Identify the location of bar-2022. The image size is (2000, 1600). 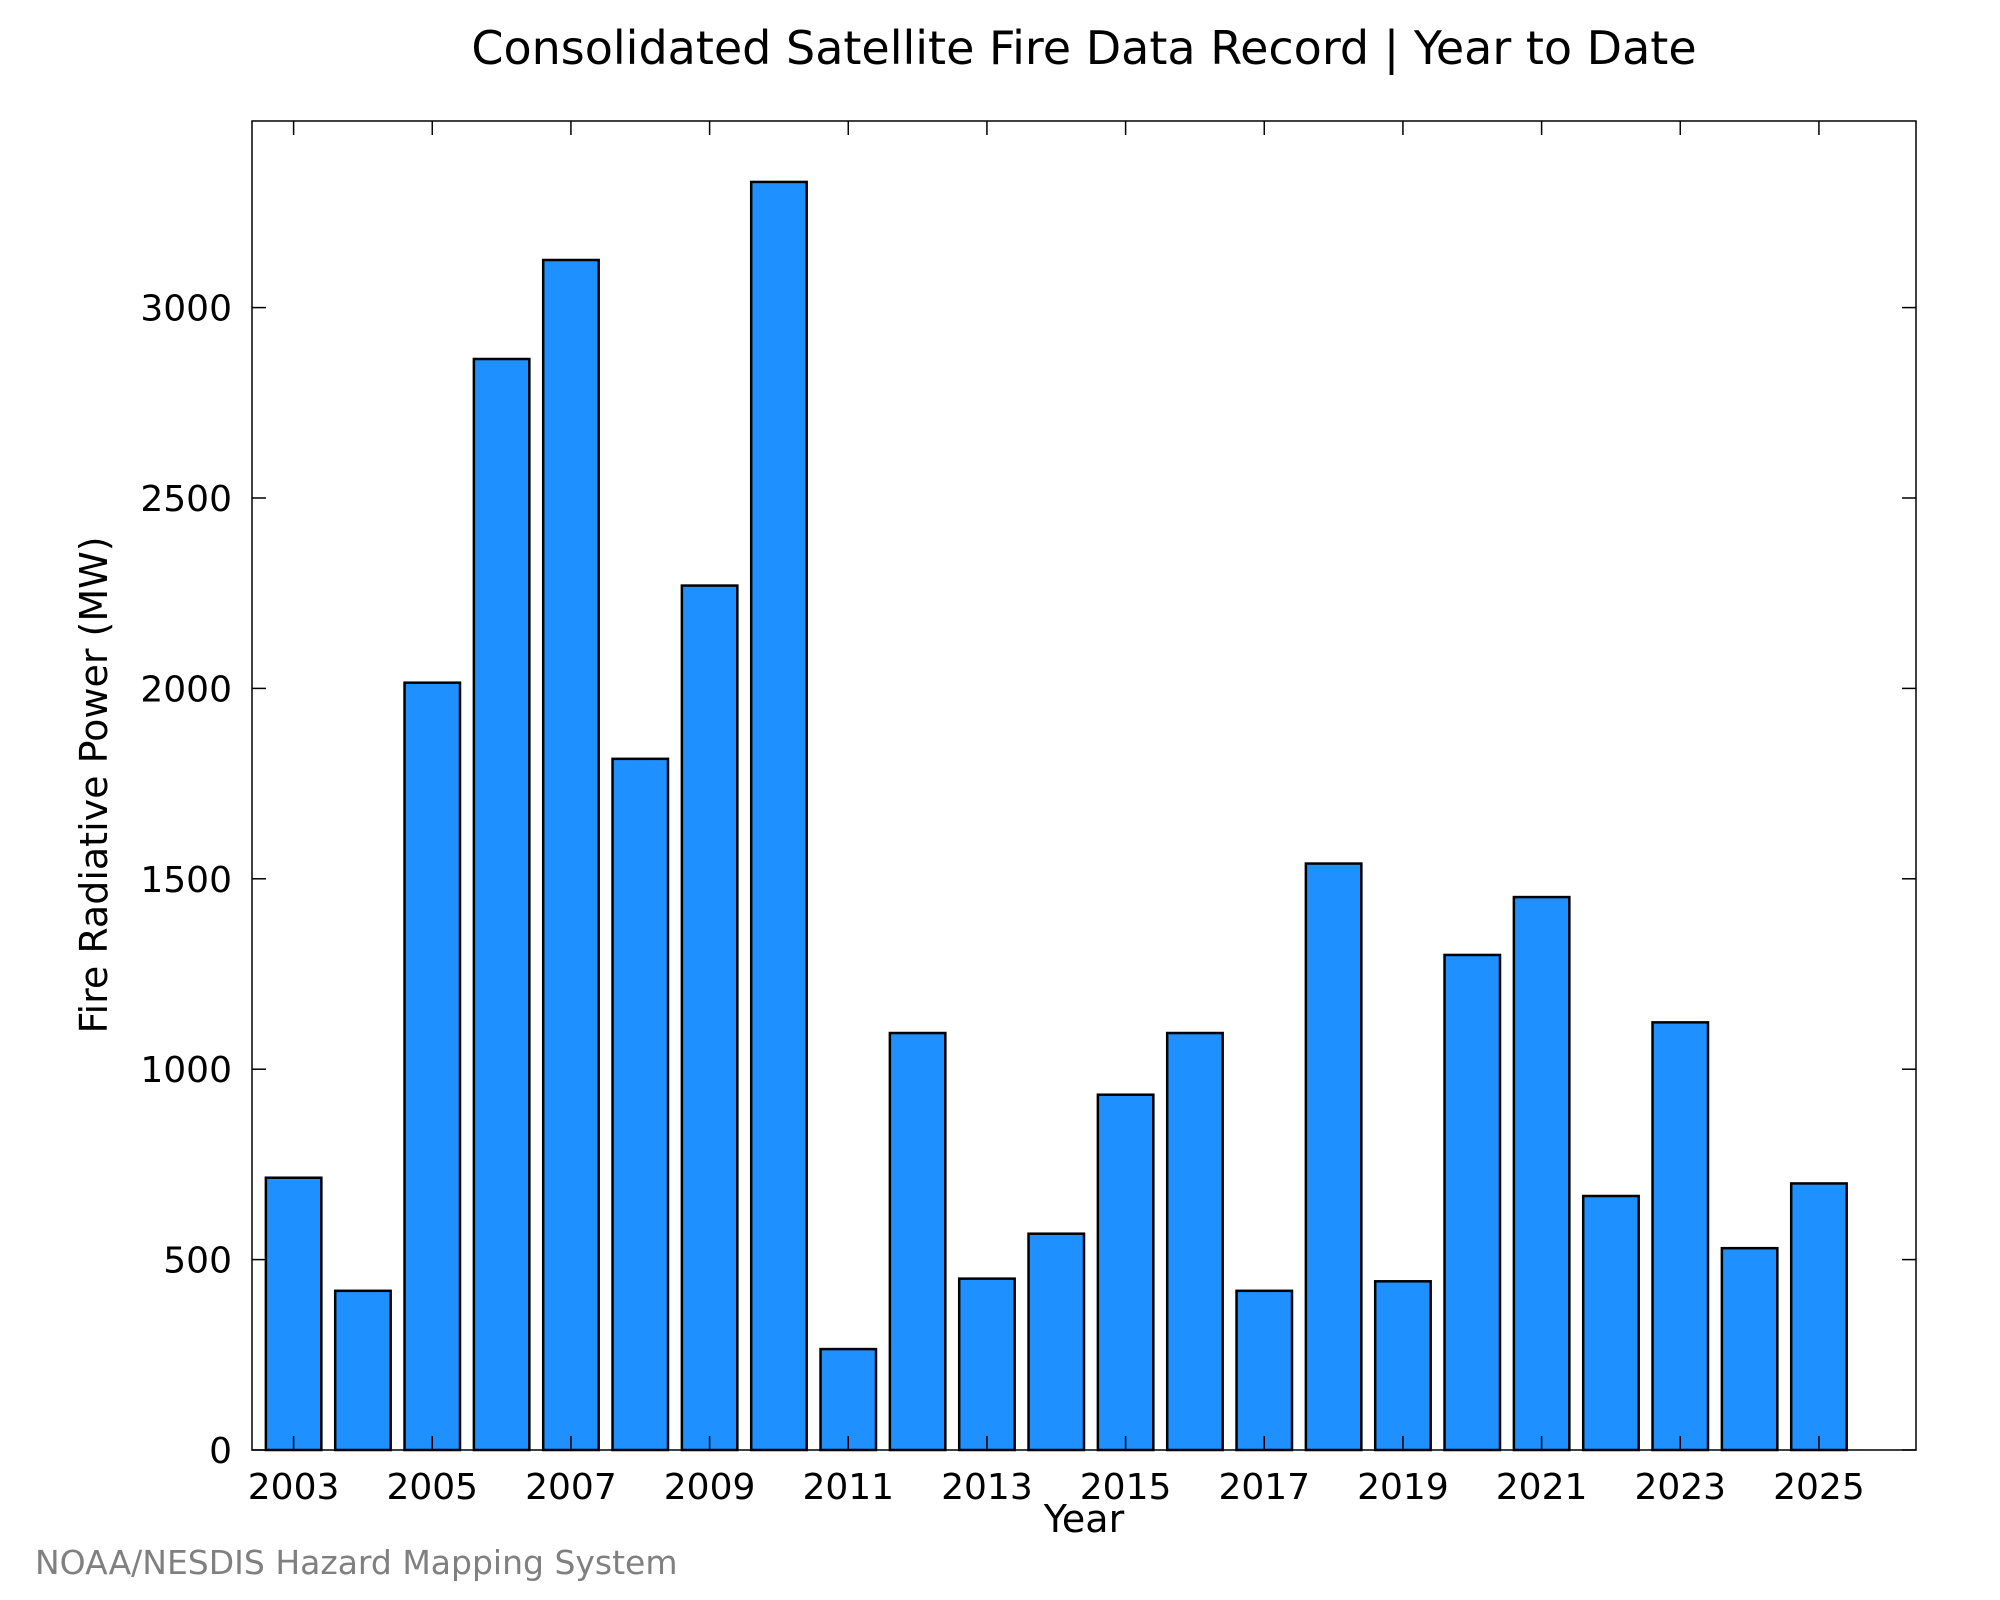
(1610, 1323).